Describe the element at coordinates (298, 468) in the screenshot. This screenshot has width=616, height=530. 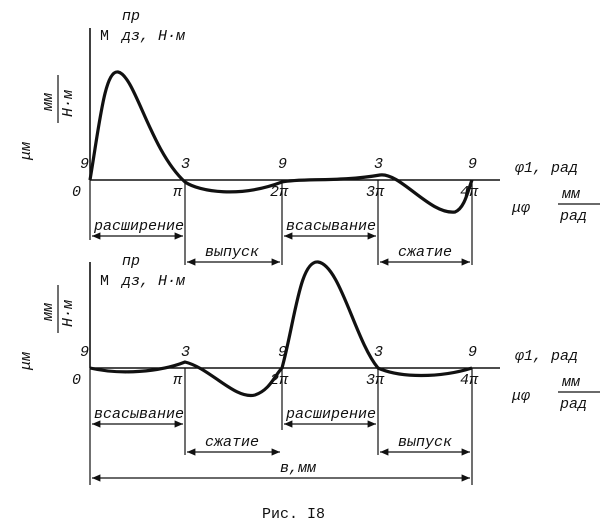
I see `width-label: в,мм` at that location.